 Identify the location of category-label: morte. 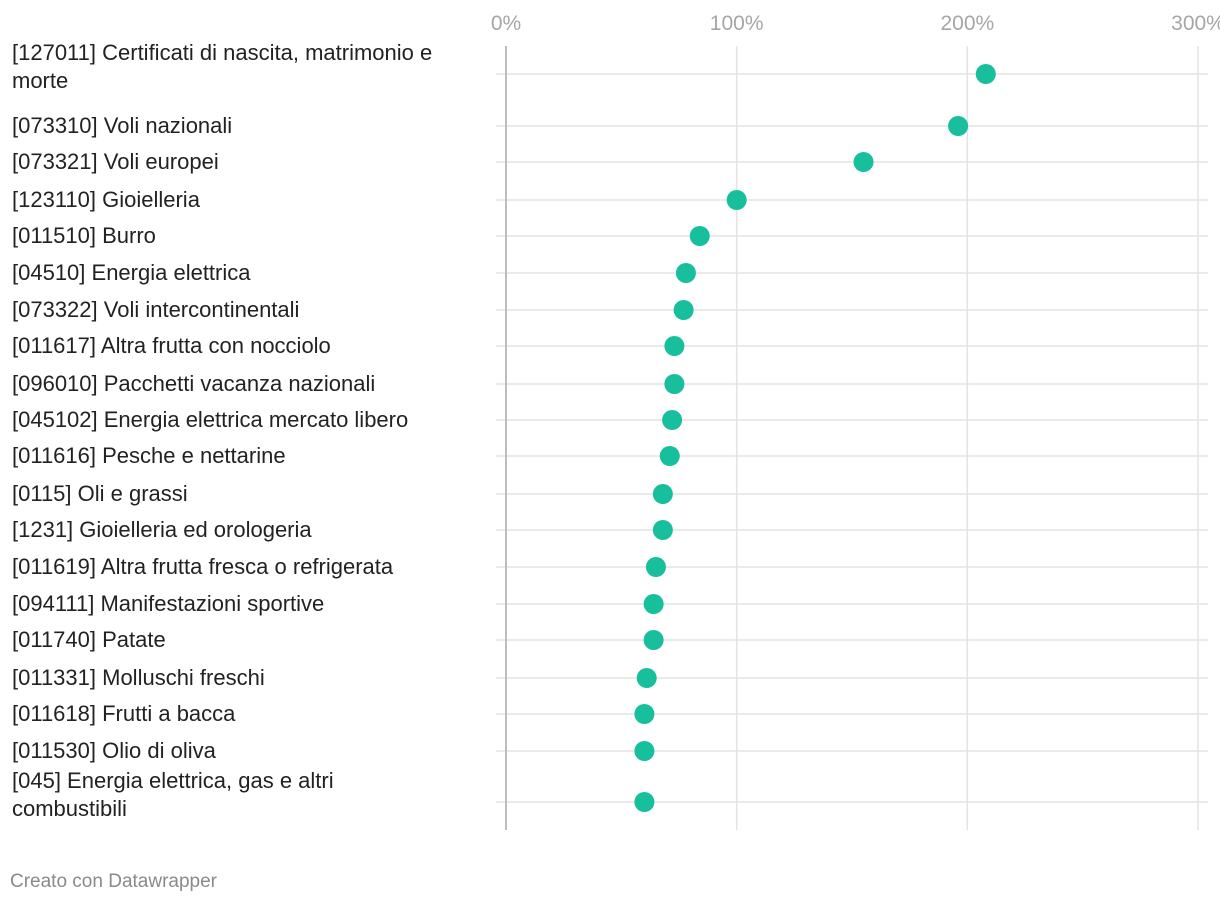
(40, 80).